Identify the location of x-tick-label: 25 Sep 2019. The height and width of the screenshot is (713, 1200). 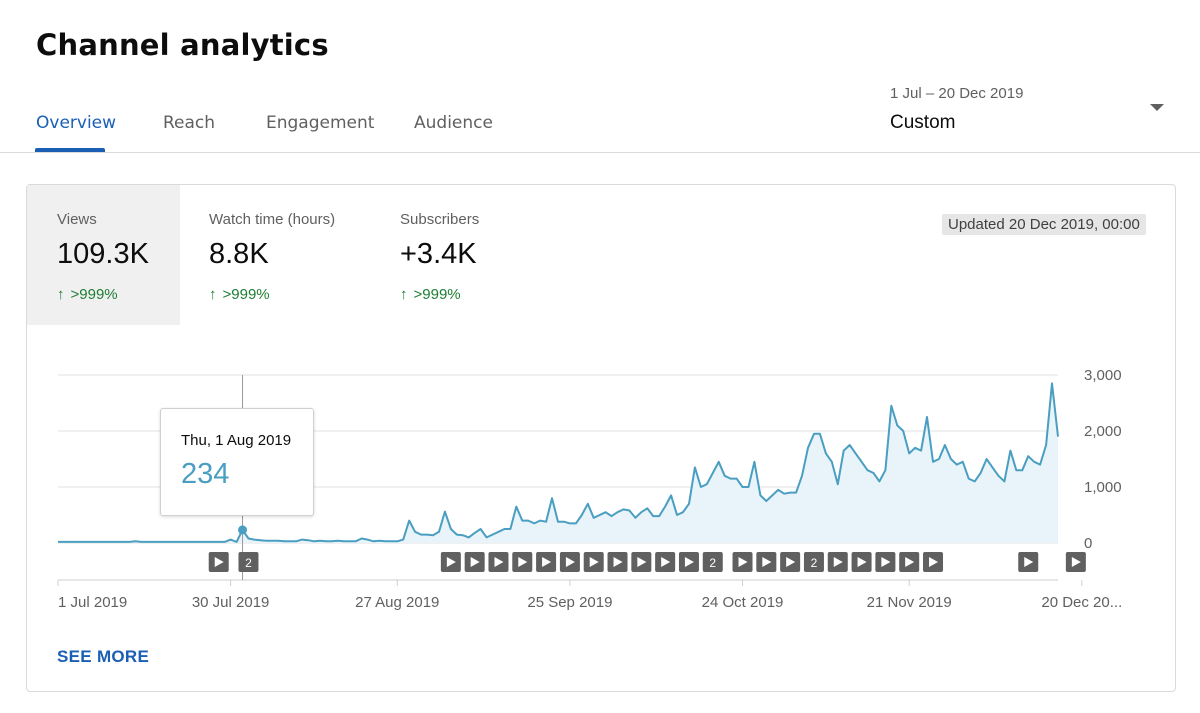
(569, 602).